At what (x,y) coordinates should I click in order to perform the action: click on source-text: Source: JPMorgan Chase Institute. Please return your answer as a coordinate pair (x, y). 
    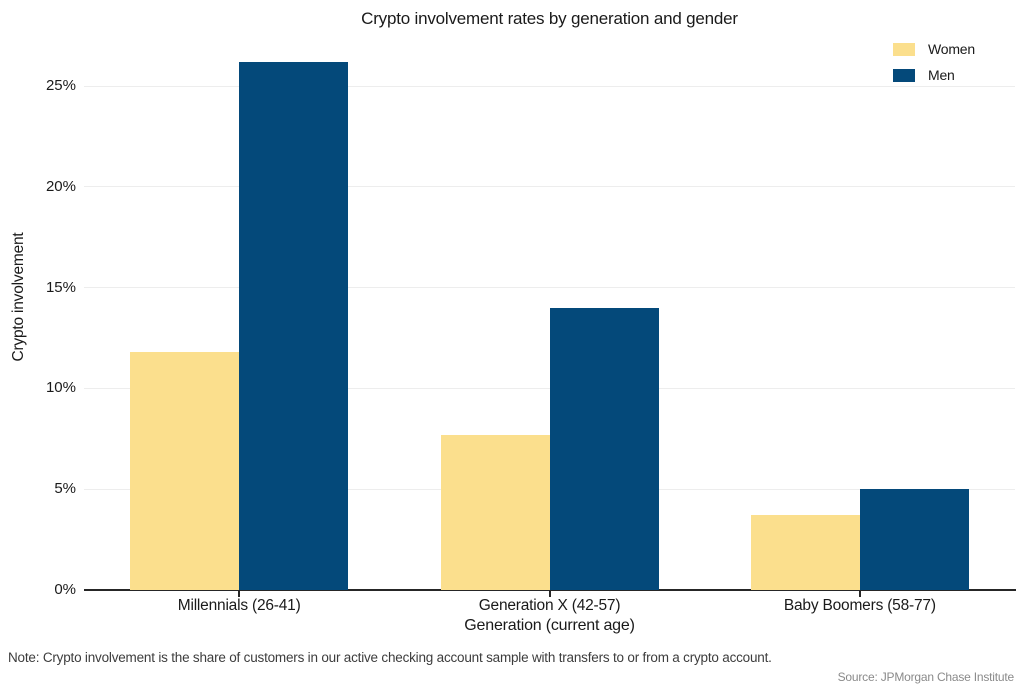
    Looking at the image, I should click on (926, 677).